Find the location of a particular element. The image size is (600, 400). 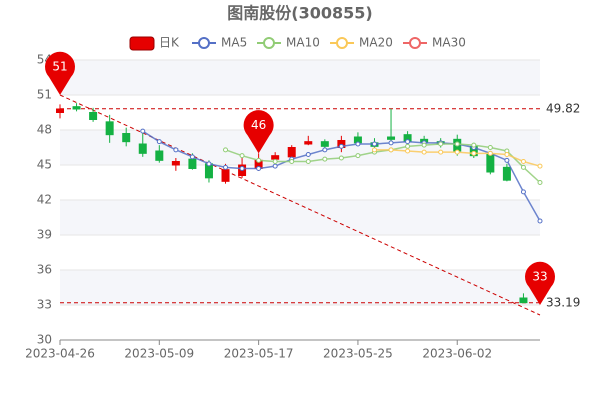

x-tick-label: 2023-06-02 is located at coordinates (457, 354).